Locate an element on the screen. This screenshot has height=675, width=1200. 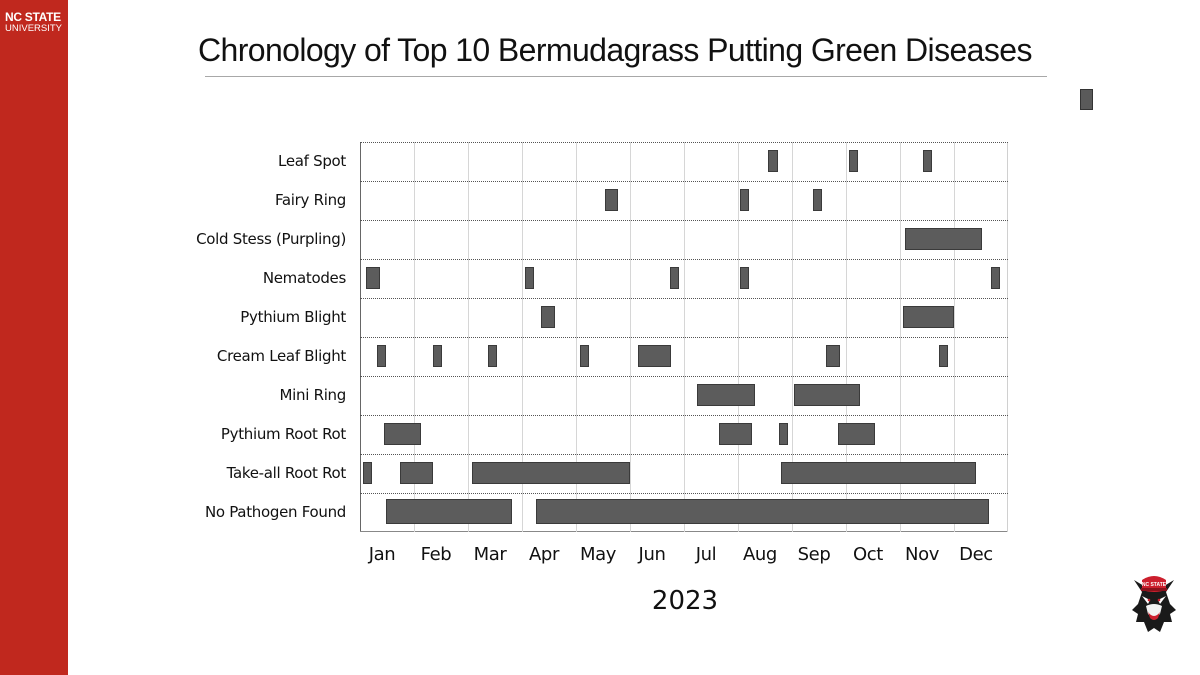
x-axis-tick-label: Feb is located at coordinates (436, 554).